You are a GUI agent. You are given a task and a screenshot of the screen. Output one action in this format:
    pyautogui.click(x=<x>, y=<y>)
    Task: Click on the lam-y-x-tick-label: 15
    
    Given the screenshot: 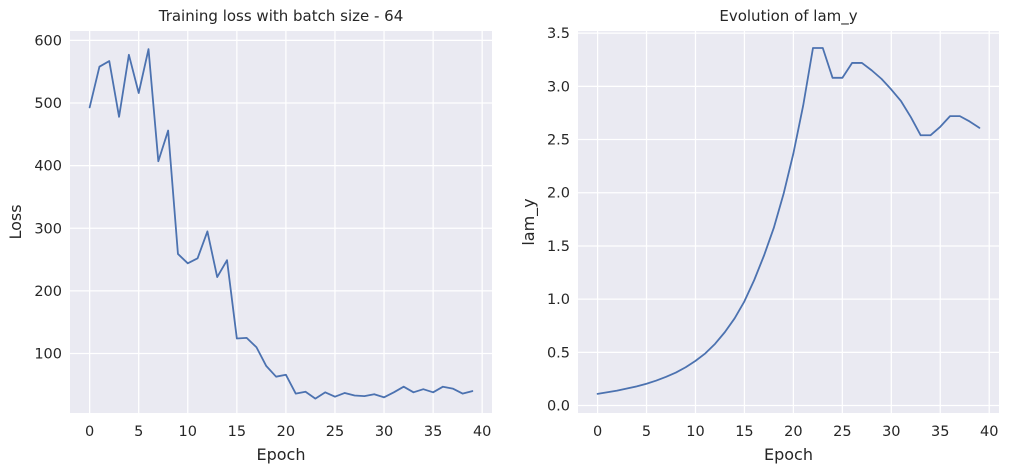 What is the action you would take?
    pyautogui.click(x=744, y=432)
    